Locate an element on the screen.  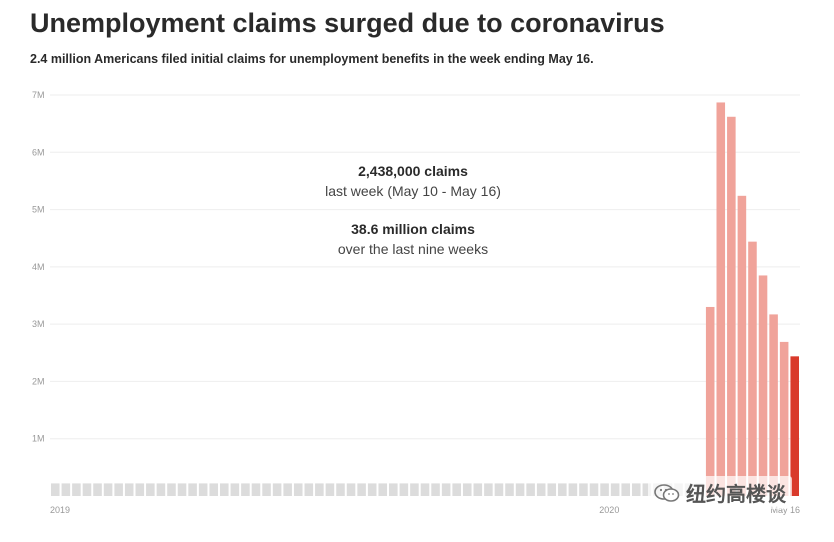
y-tick-label: 1M is located at coordinates (38, 439).